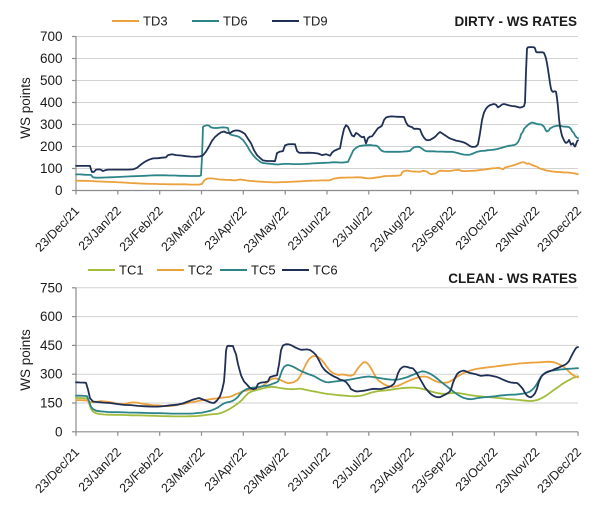  Describe the element at coordinates (51, 146) in the screenshot. I see `svg-text: 200` at that location.